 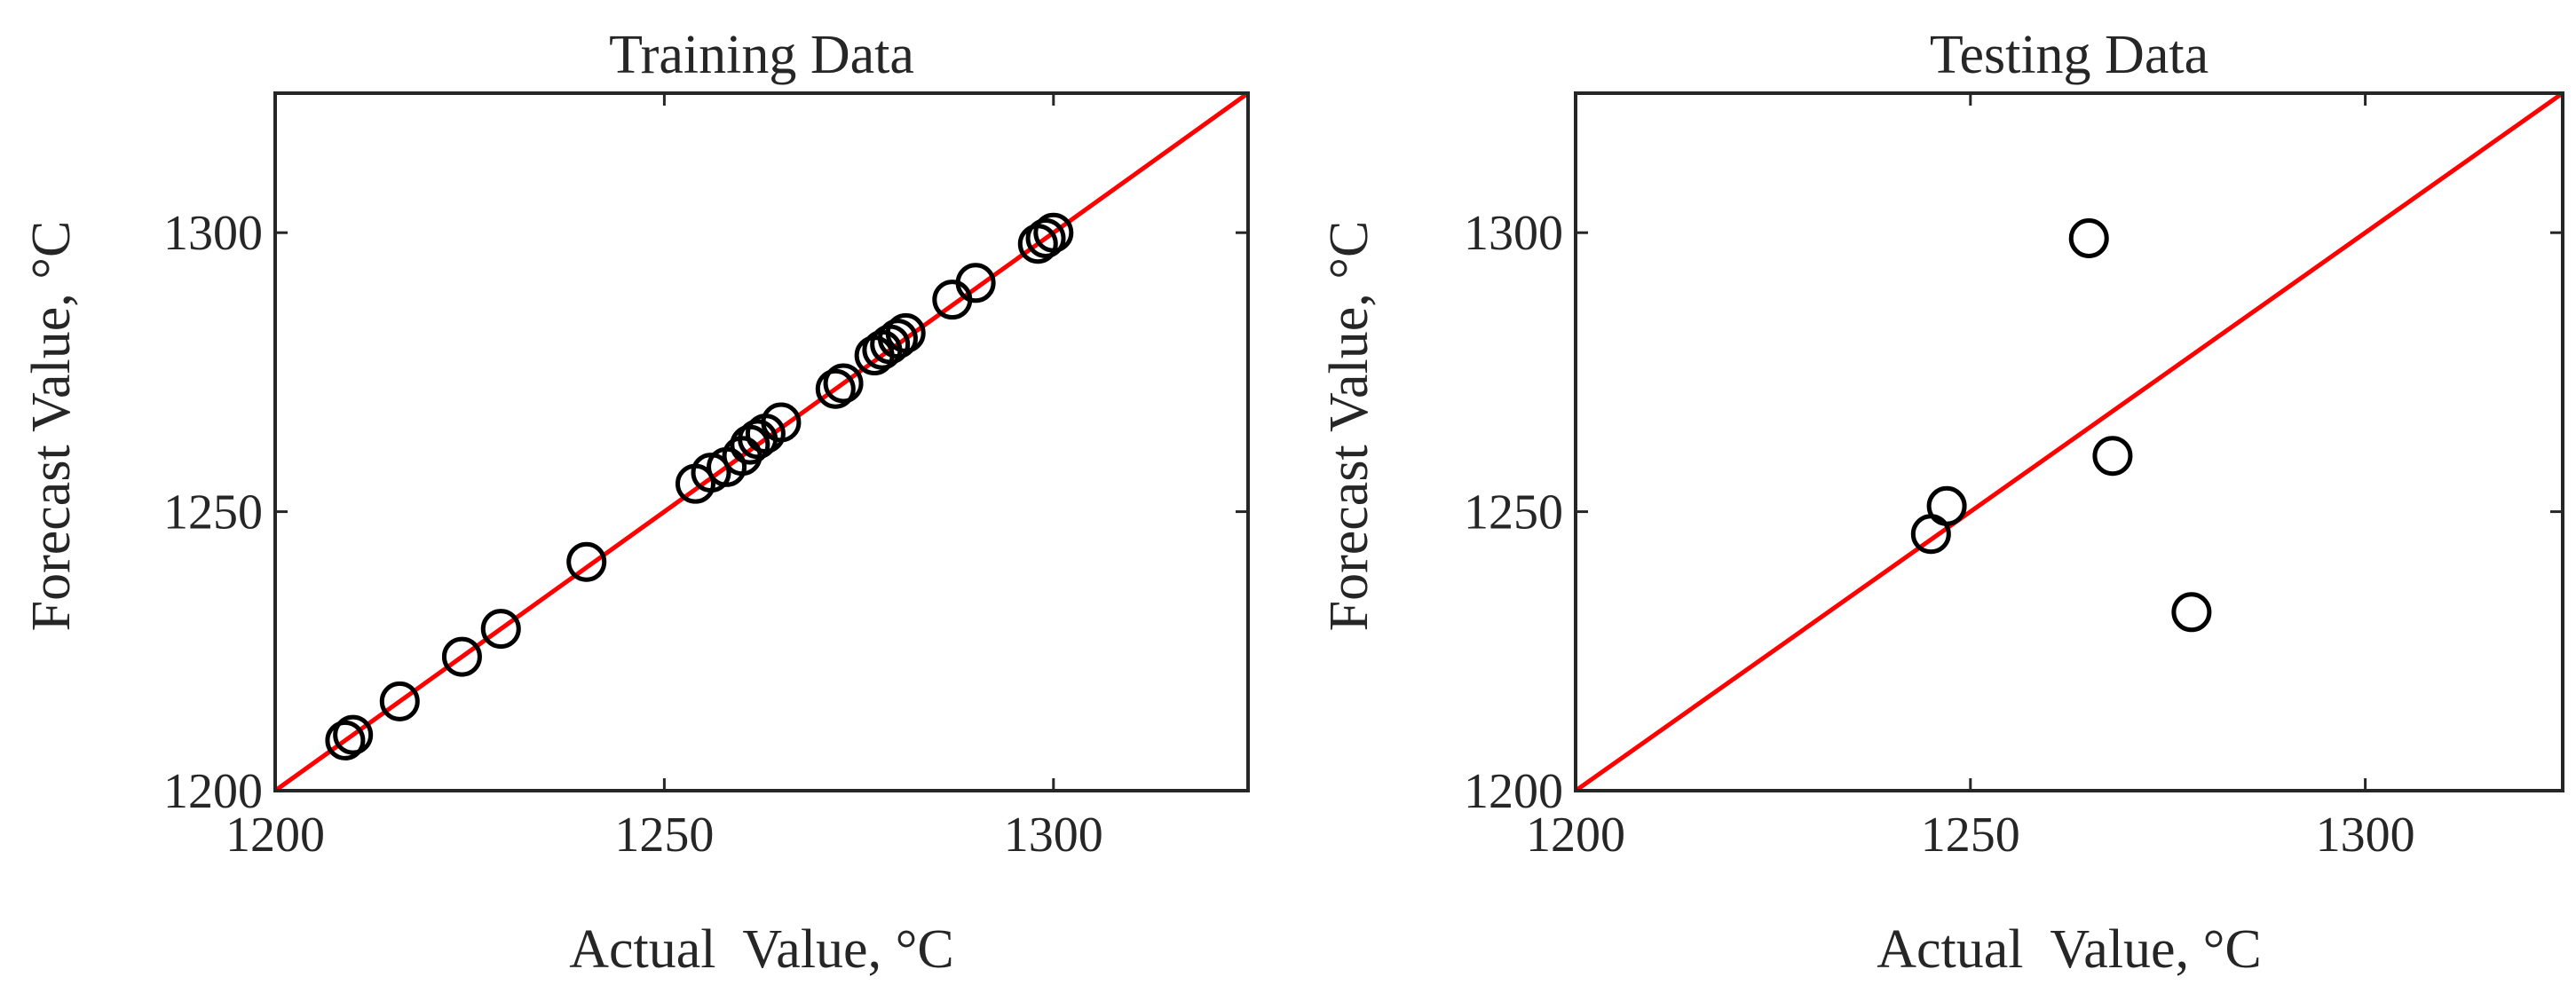 I want to click on testing-ylabel: Forecast Value, °C, so click(x=1349, y=427).